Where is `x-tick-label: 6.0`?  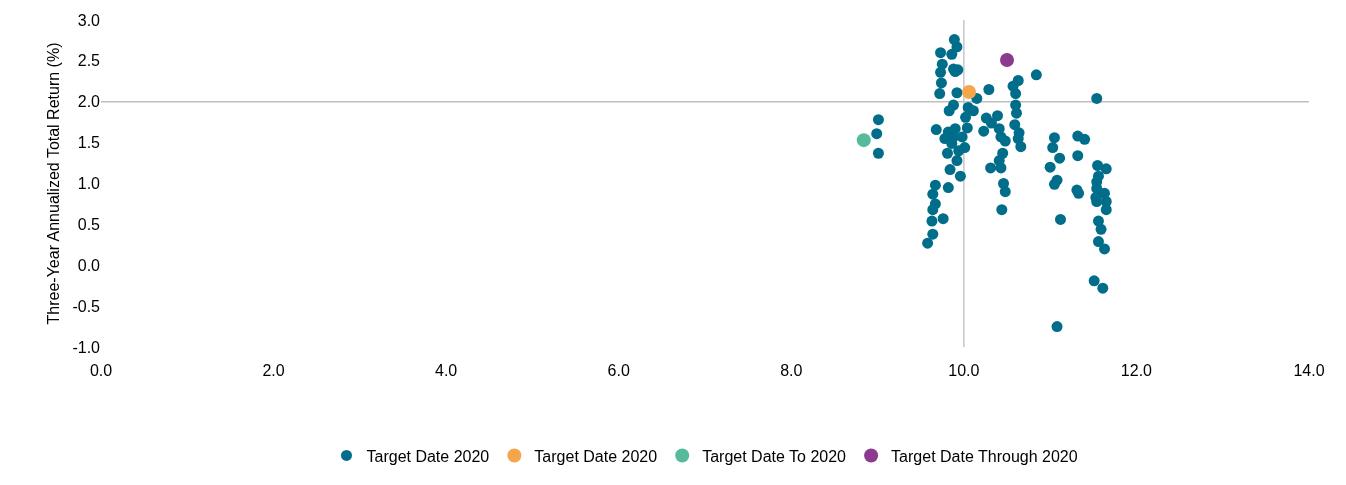 x-tick-label: 6.0 is located at coordinates (618, 370).